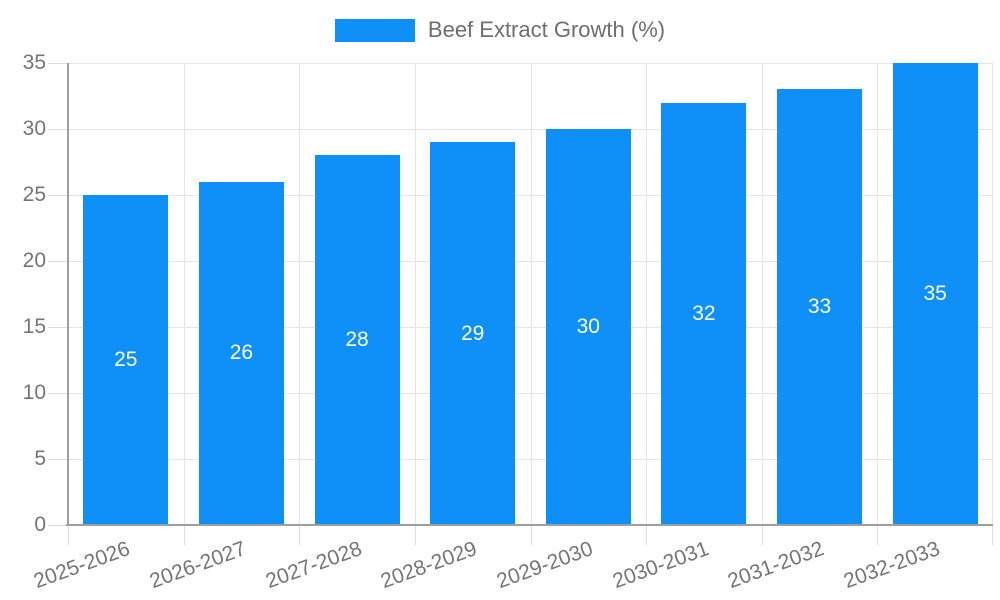 This screenshot has width=1000, height=600. What do you see at coordinates (374, 30) in the screenshot?
I see `legend-swatch` at bounding box center [374, 30].